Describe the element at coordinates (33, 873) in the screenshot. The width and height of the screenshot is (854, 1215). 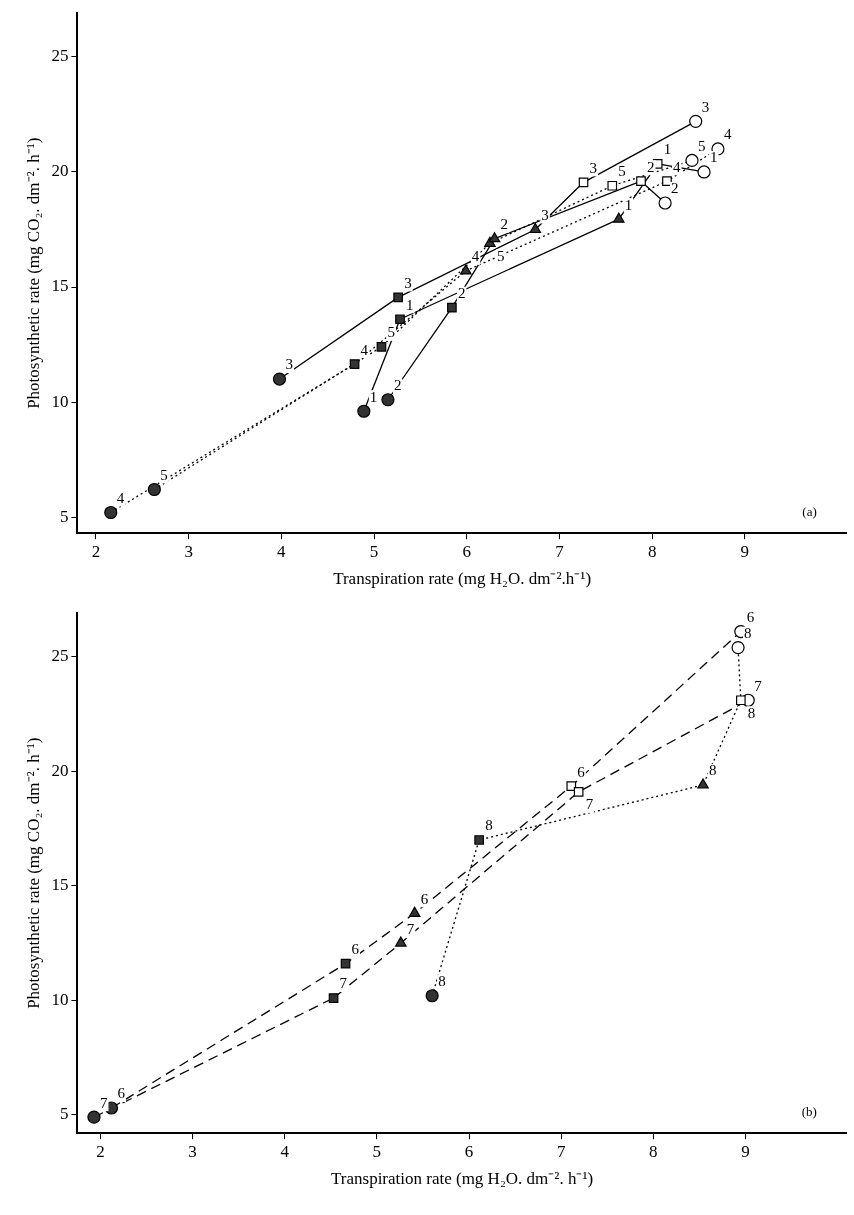
I see `y-axis-title: Photosynthetic rate (mg CO₂. dm⁻². h⁻¹)` at that location.